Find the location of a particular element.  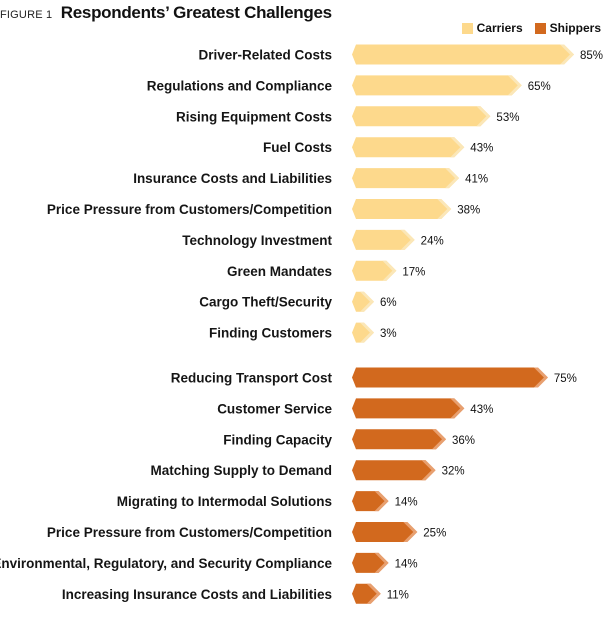

category-label: Matching Supply to Demand is located at coordinates (241, 470).